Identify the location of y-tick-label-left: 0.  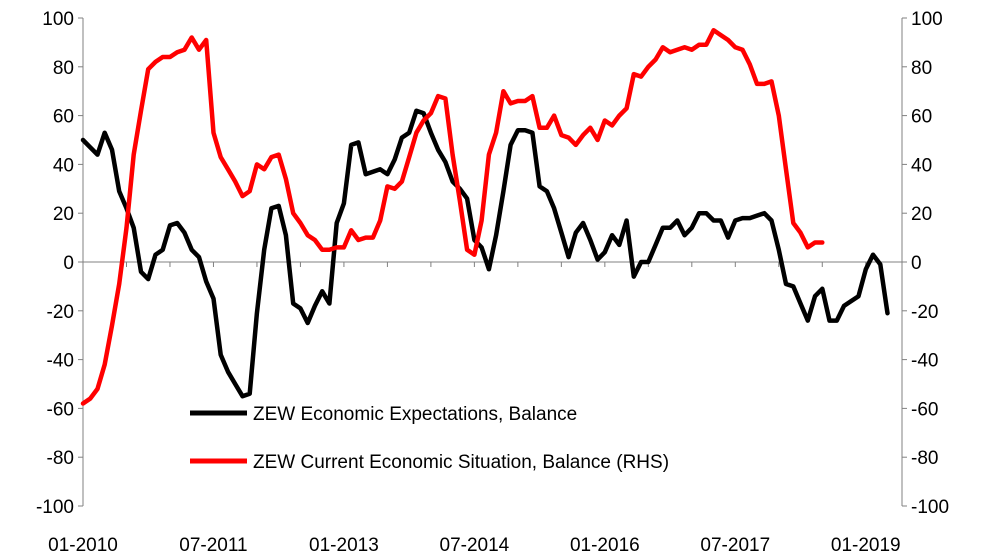
(68, 263).